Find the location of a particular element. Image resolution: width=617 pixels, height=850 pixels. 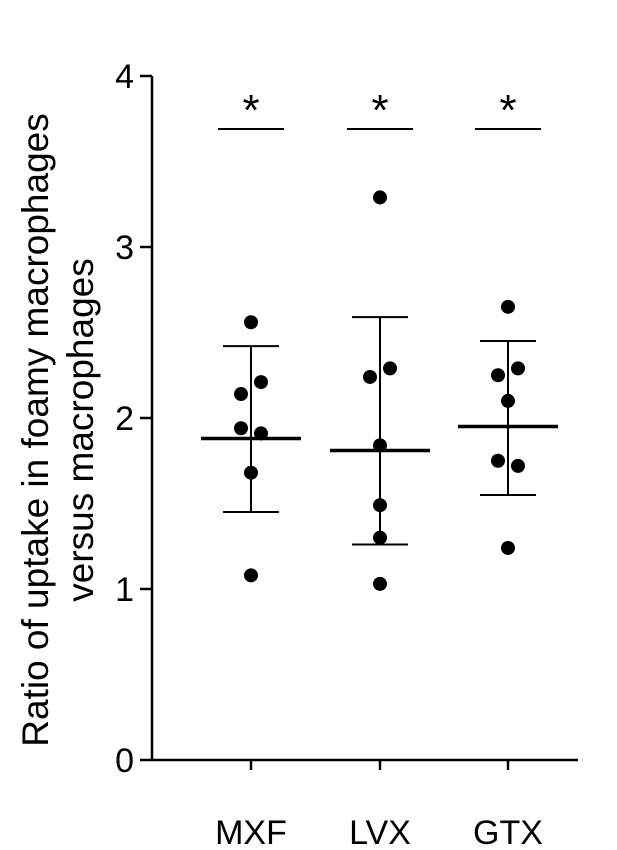

x-category-label: LVX is located at coordinates (380, 832).